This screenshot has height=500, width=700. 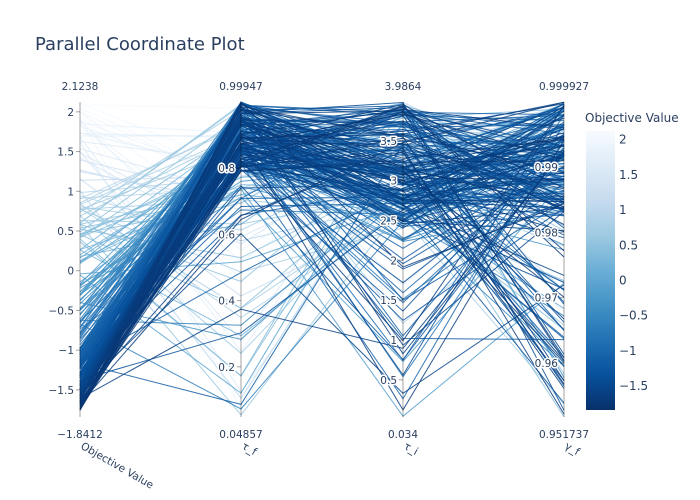 I want to click on axis-range-max: 2.1238, so click(x=80, y=87).